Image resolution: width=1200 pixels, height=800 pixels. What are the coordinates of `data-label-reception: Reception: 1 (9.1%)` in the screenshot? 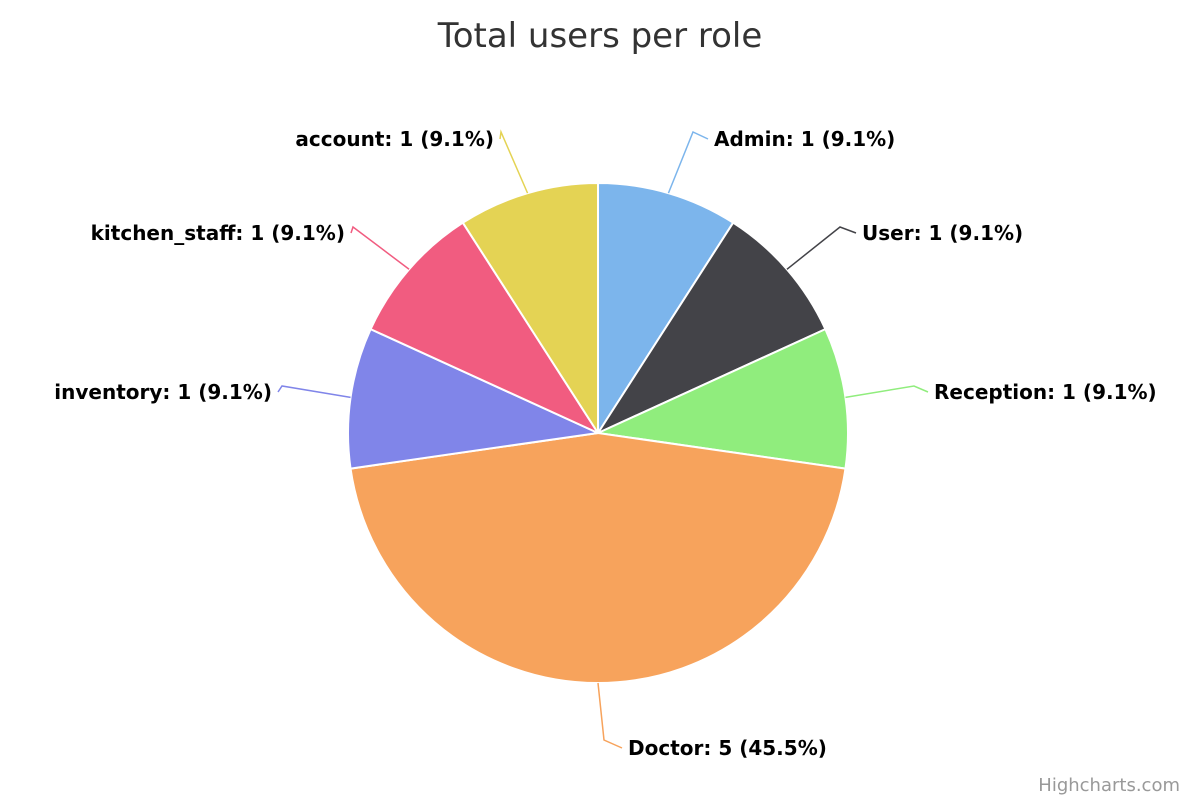 It's located at (1045, 392).